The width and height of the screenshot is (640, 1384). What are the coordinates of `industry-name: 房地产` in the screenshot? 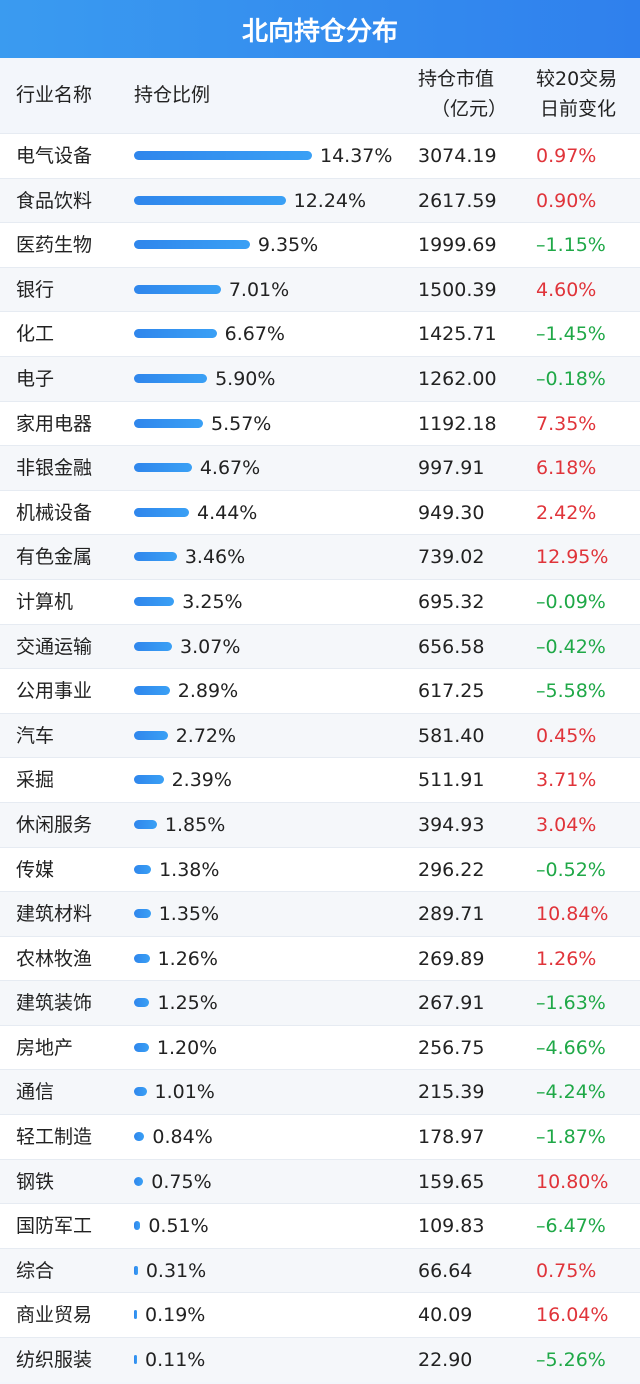 It's located at (45, 1047).